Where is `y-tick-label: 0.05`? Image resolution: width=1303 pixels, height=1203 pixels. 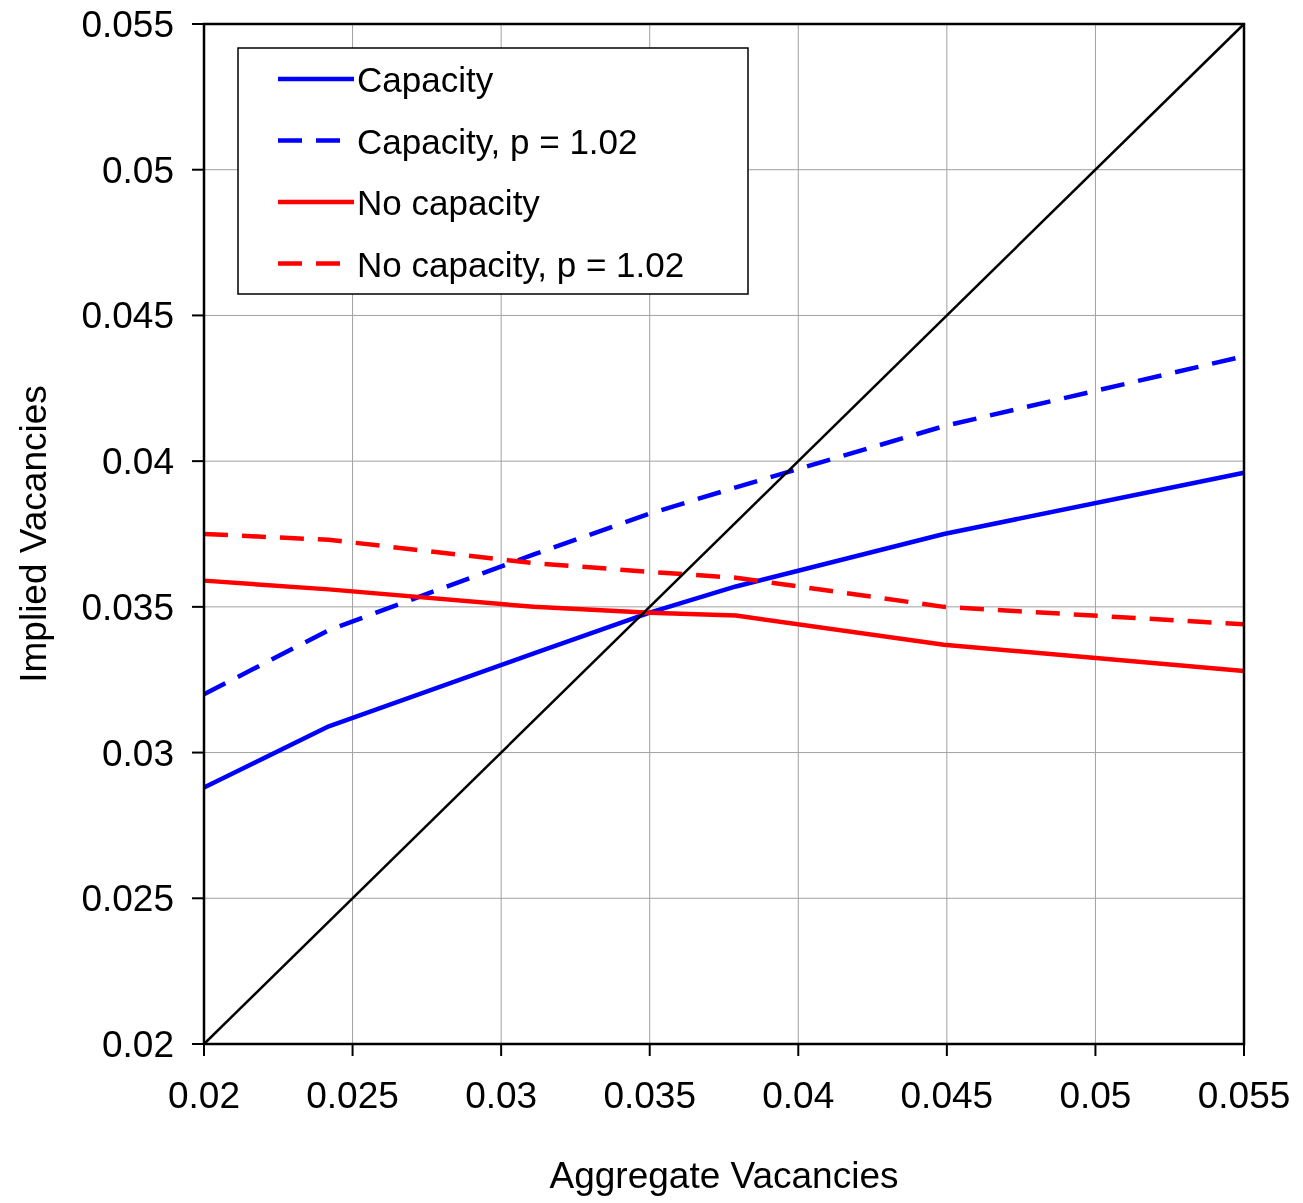
y-tick-label: 0.05 is located at coordinates (137, 170).